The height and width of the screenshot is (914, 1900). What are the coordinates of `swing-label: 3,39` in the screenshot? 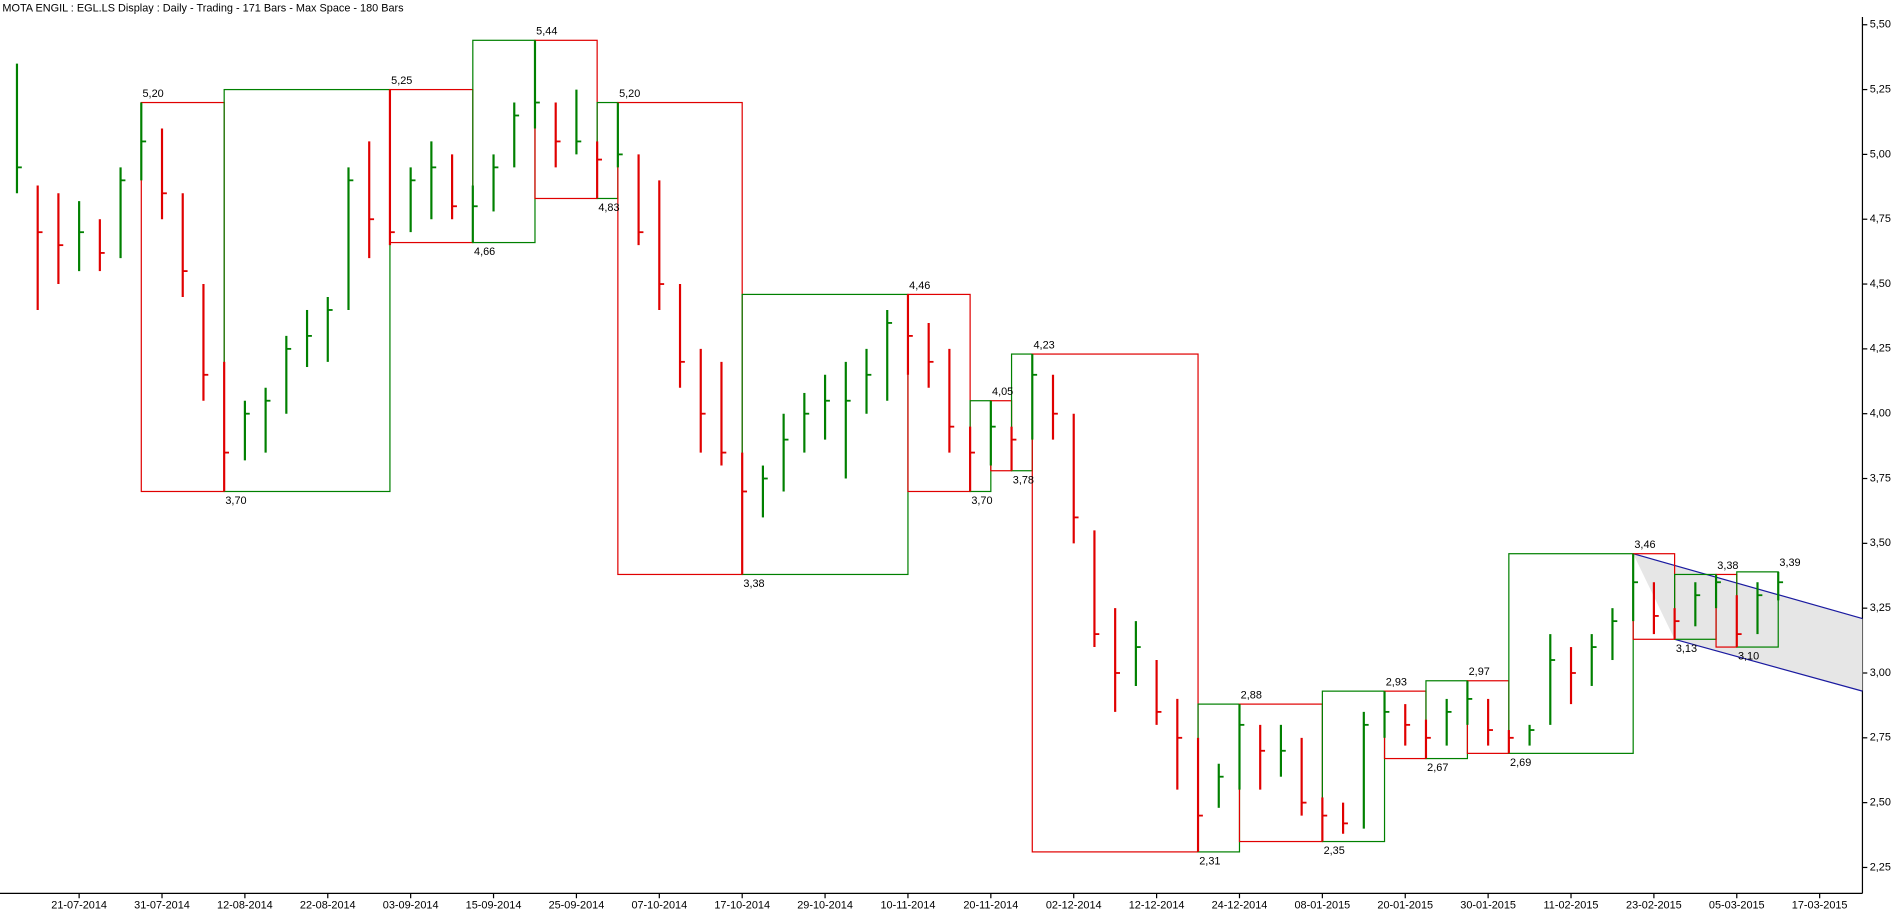 It's located at (1789, 563).